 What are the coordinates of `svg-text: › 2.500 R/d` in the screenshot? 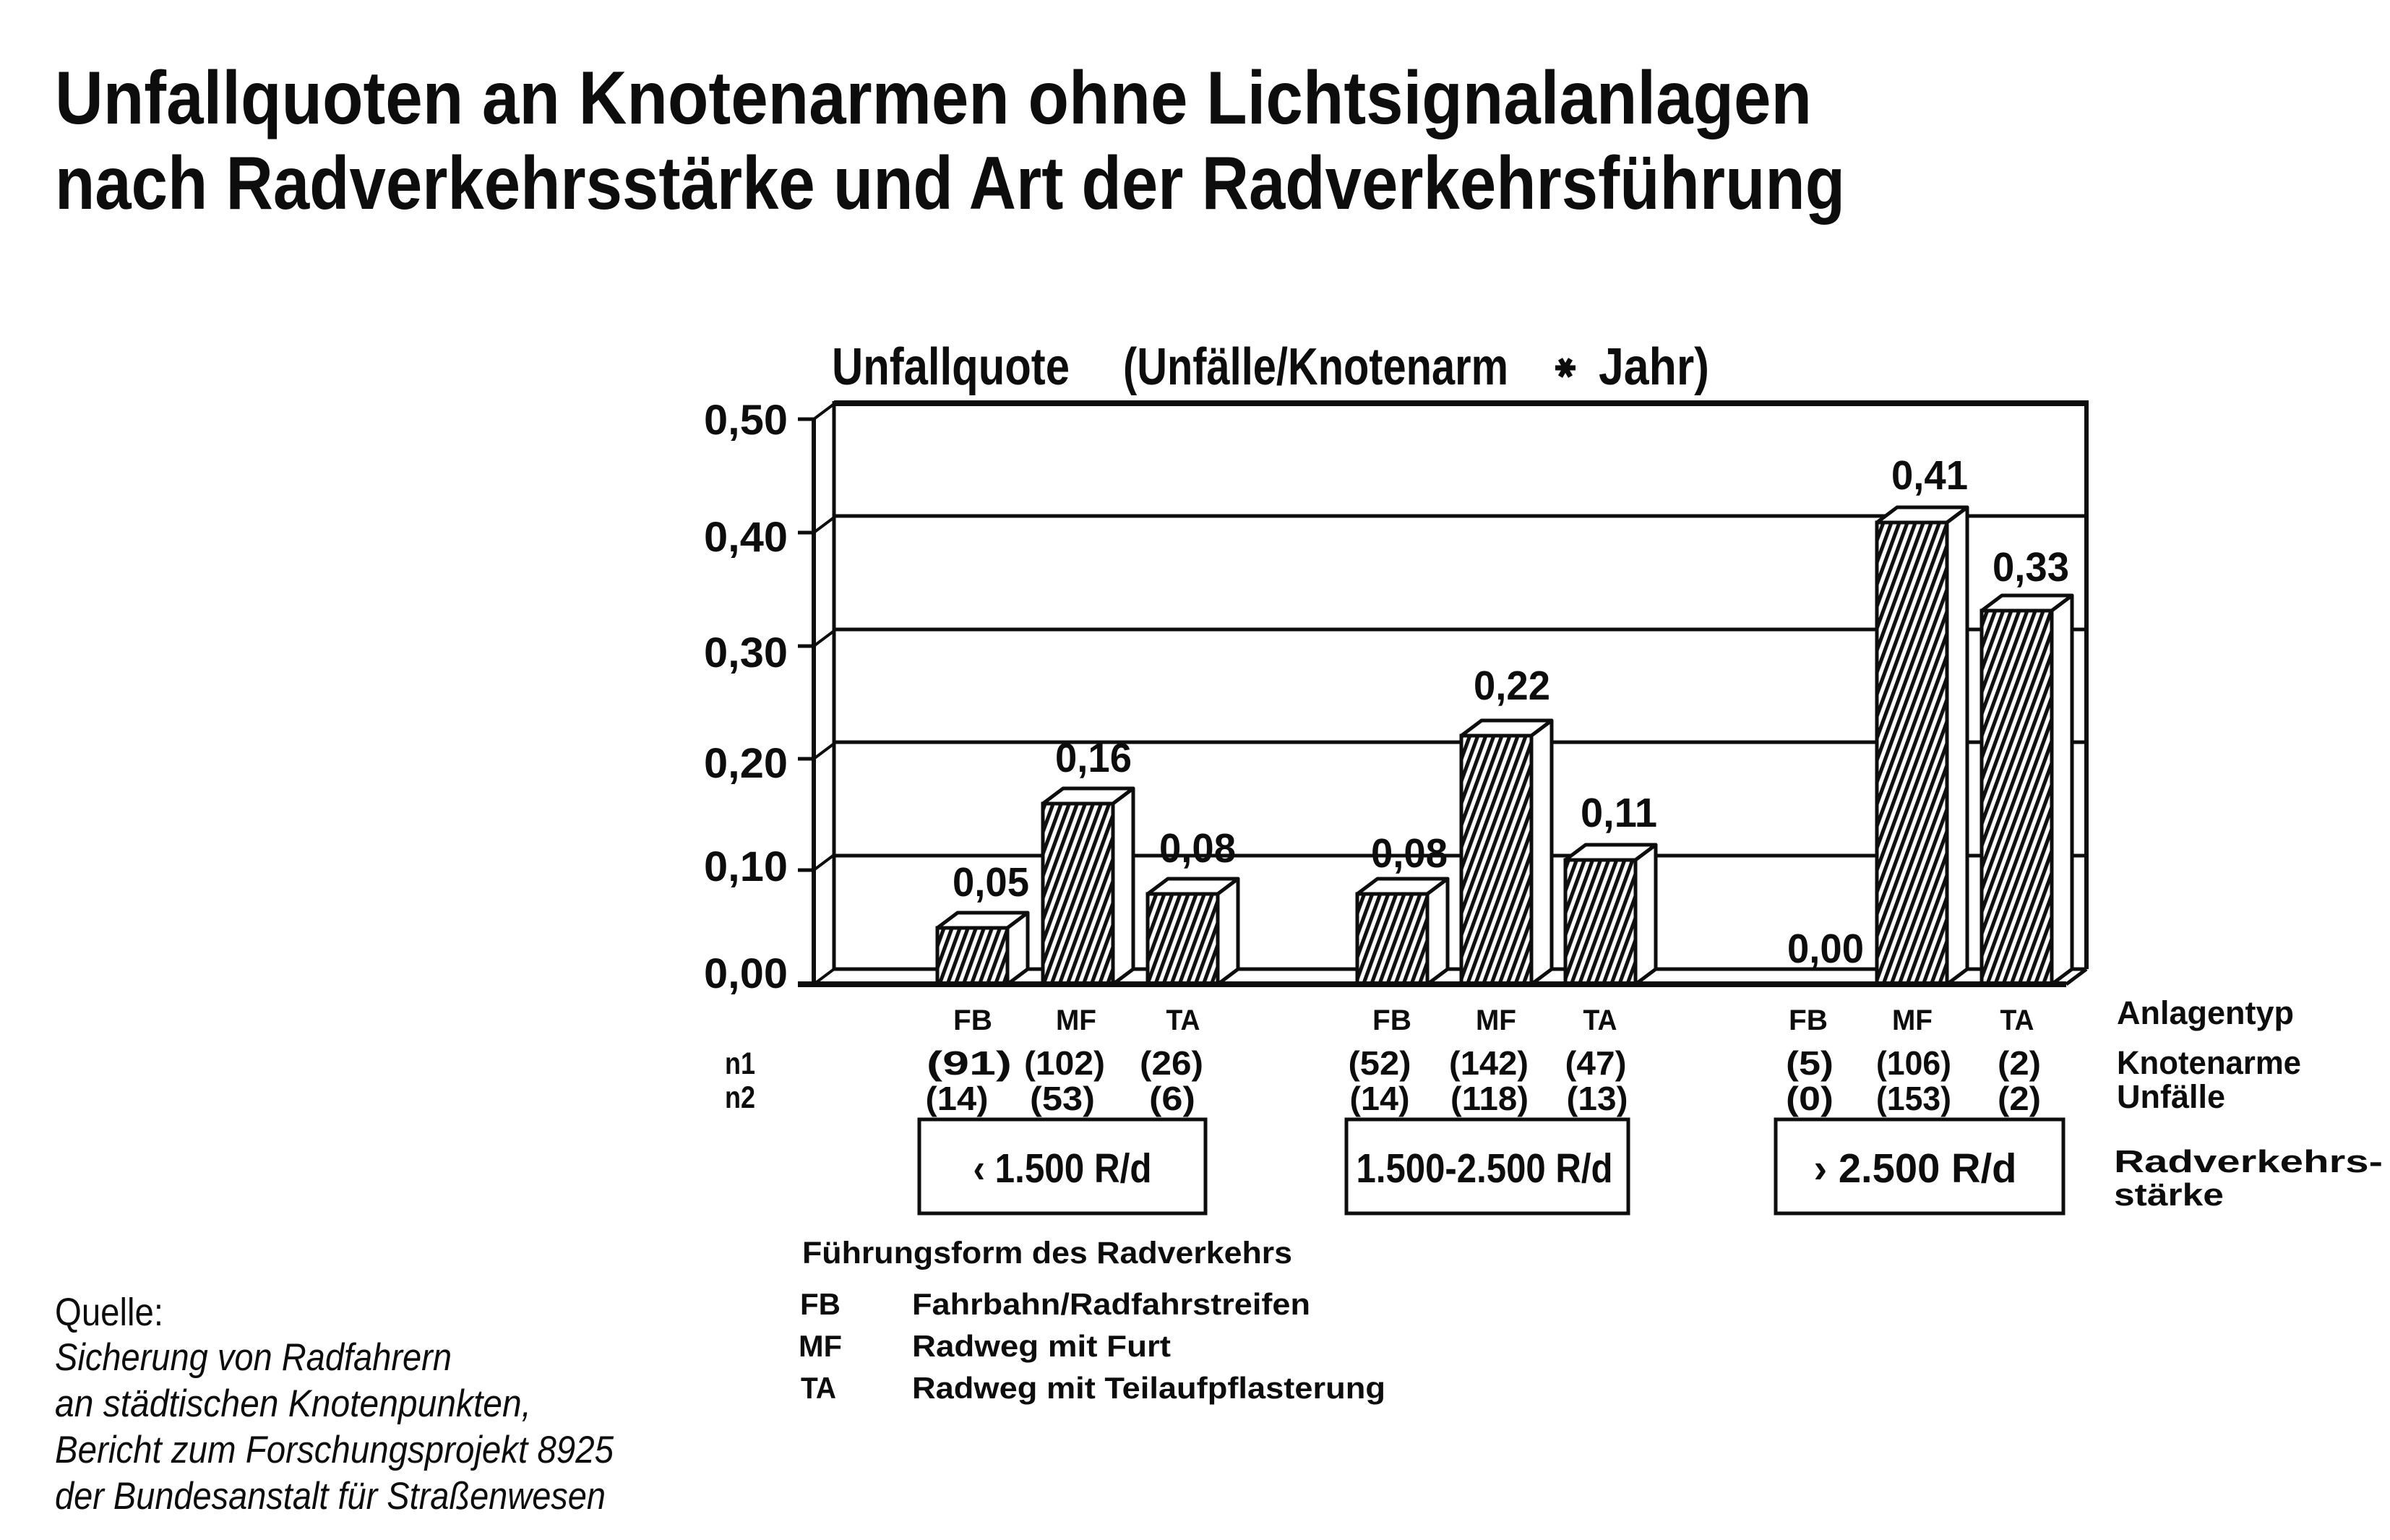 It's located at (1915, 1168).